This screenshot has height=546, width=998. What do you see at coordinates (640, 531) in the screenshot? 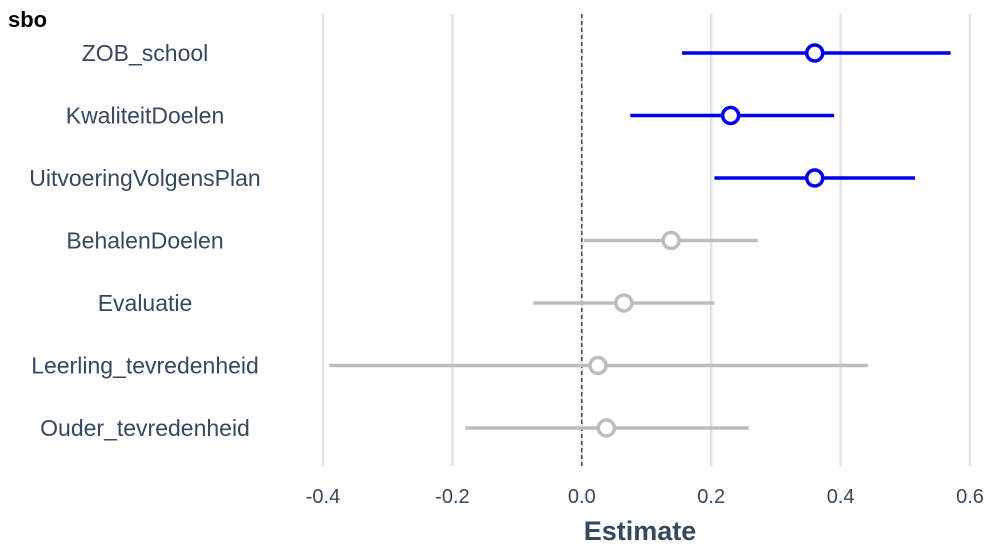
I see `x-axis-label: Estimate` at bounding box center [640, 531].